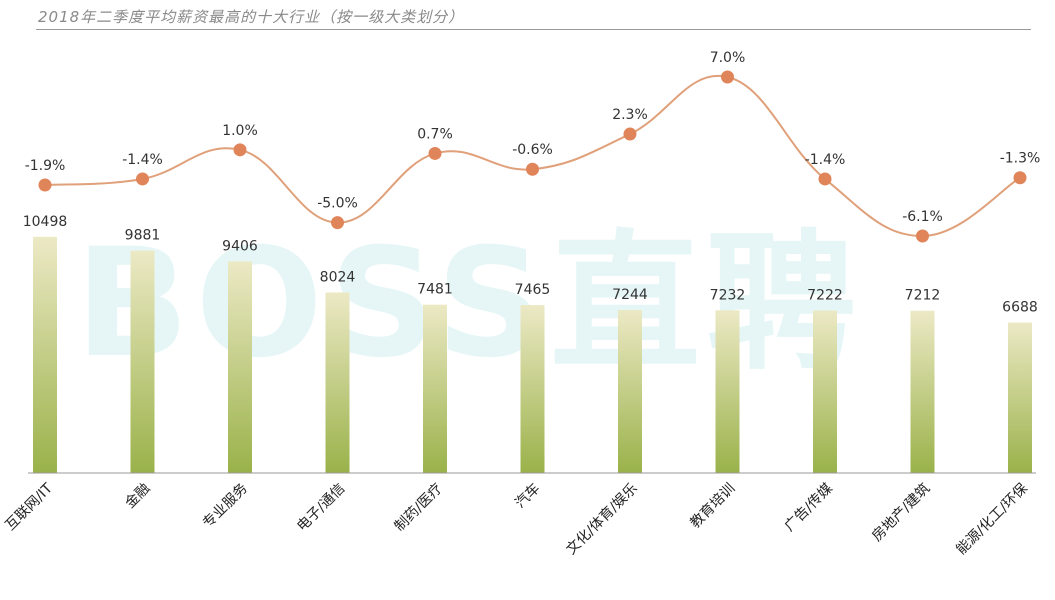  What do you see at coordinates (532, 150) in the screenshot?
I see `growth-label: -0.6%` at bounding box center [532, 150].